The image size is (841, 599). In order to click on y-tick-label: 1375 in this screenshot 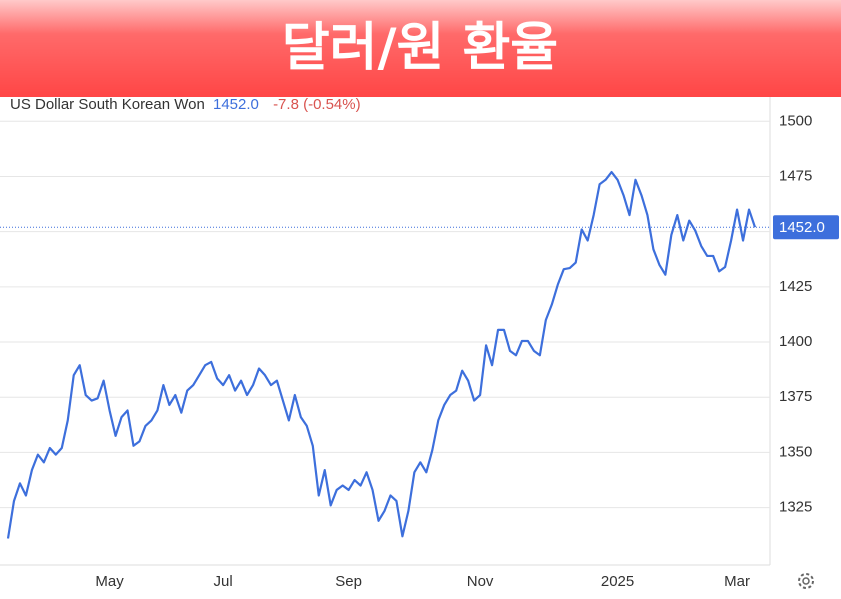, I will do `click(795, 396)`.